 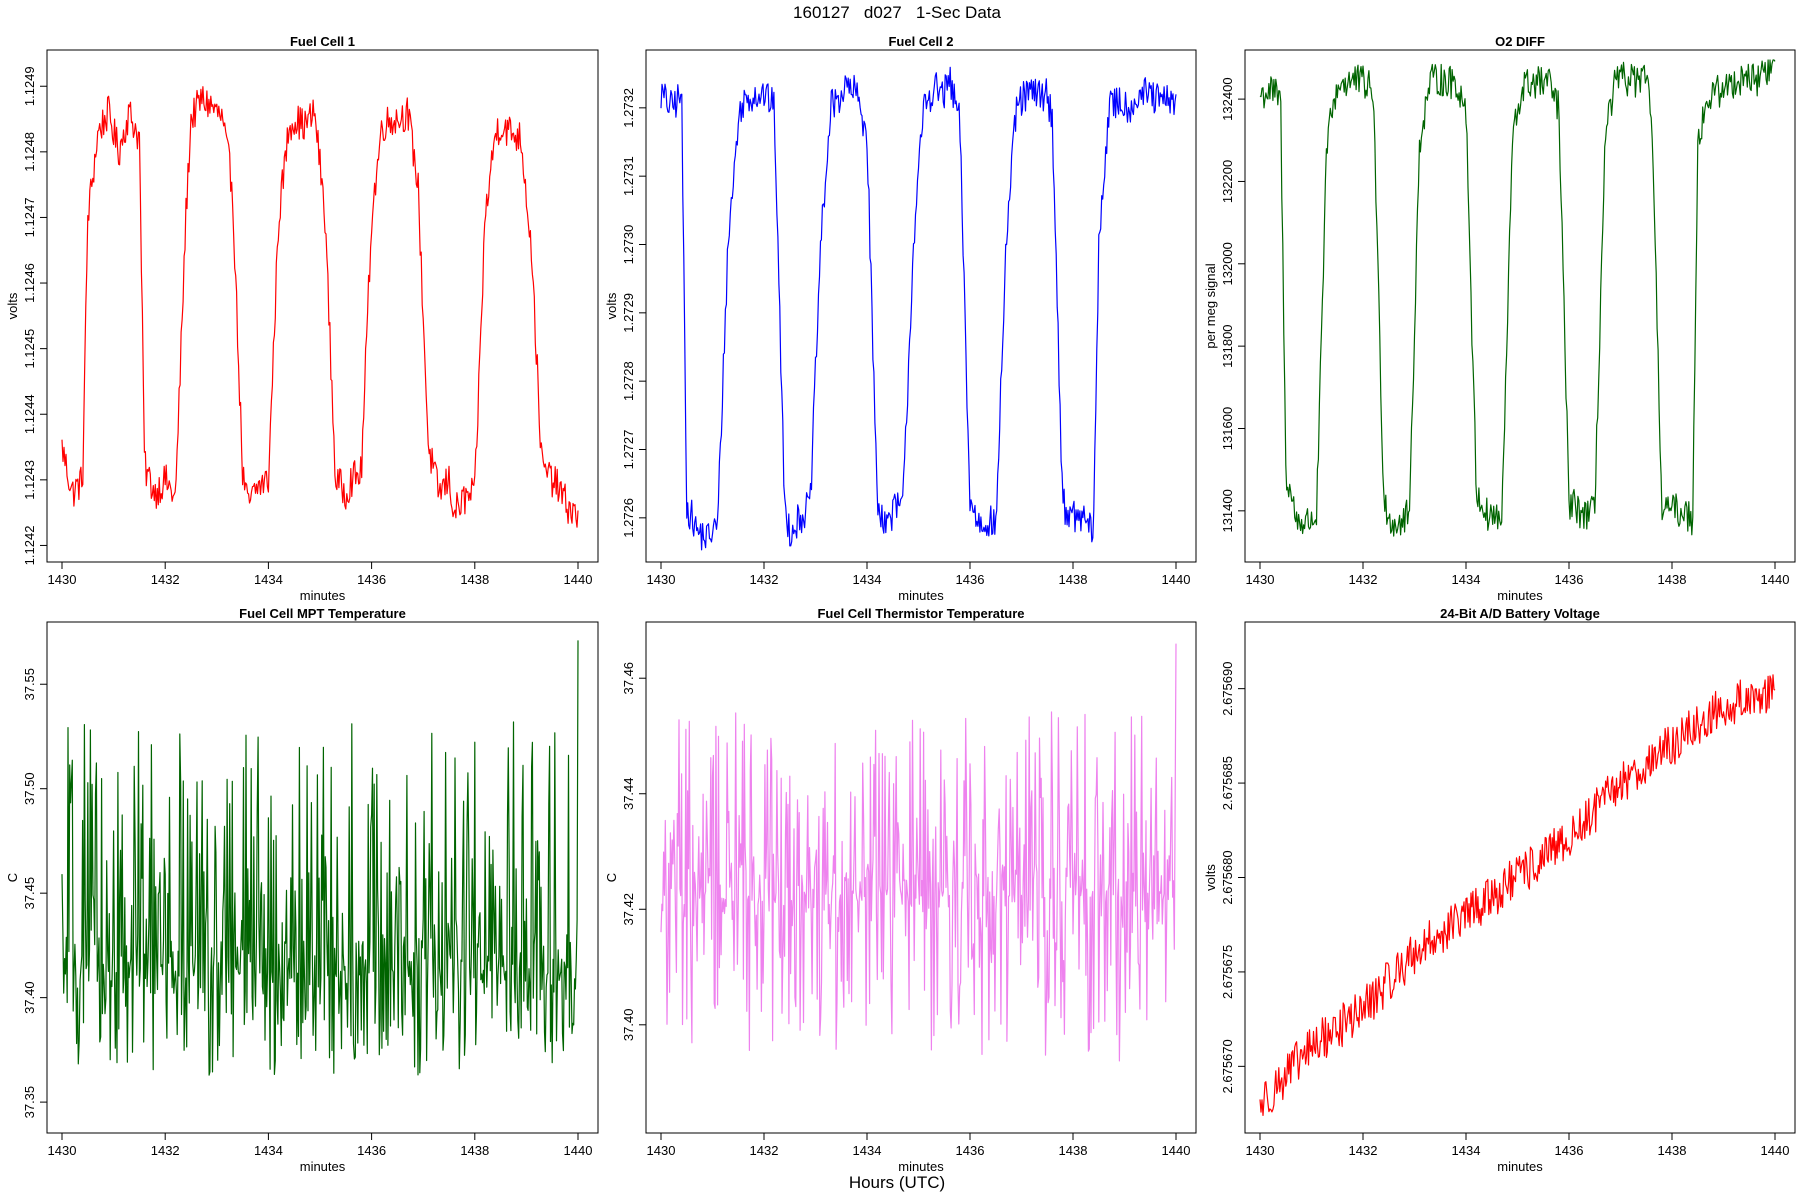 What do you see at coordinates (628, 518) in the screenshot?
I see `y-tick-label: 1.2726` at bounding box center [628, 518].